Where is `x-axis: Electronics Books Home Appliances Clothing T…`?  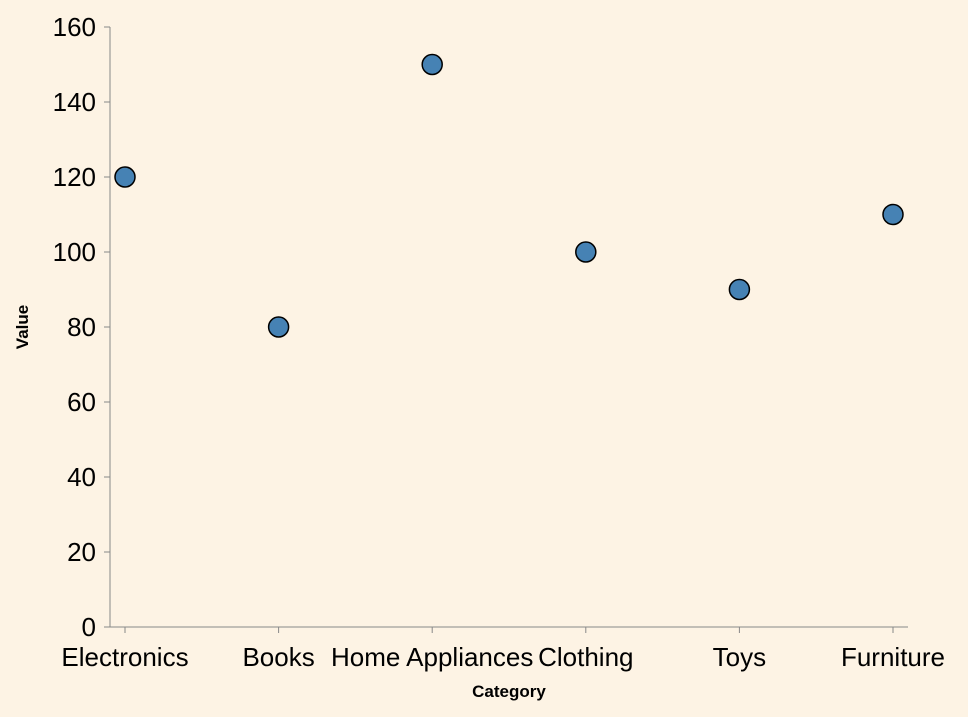
x-axis: Electronics Books Home Appliances Clothing T… is located at coordinates (503, 649).